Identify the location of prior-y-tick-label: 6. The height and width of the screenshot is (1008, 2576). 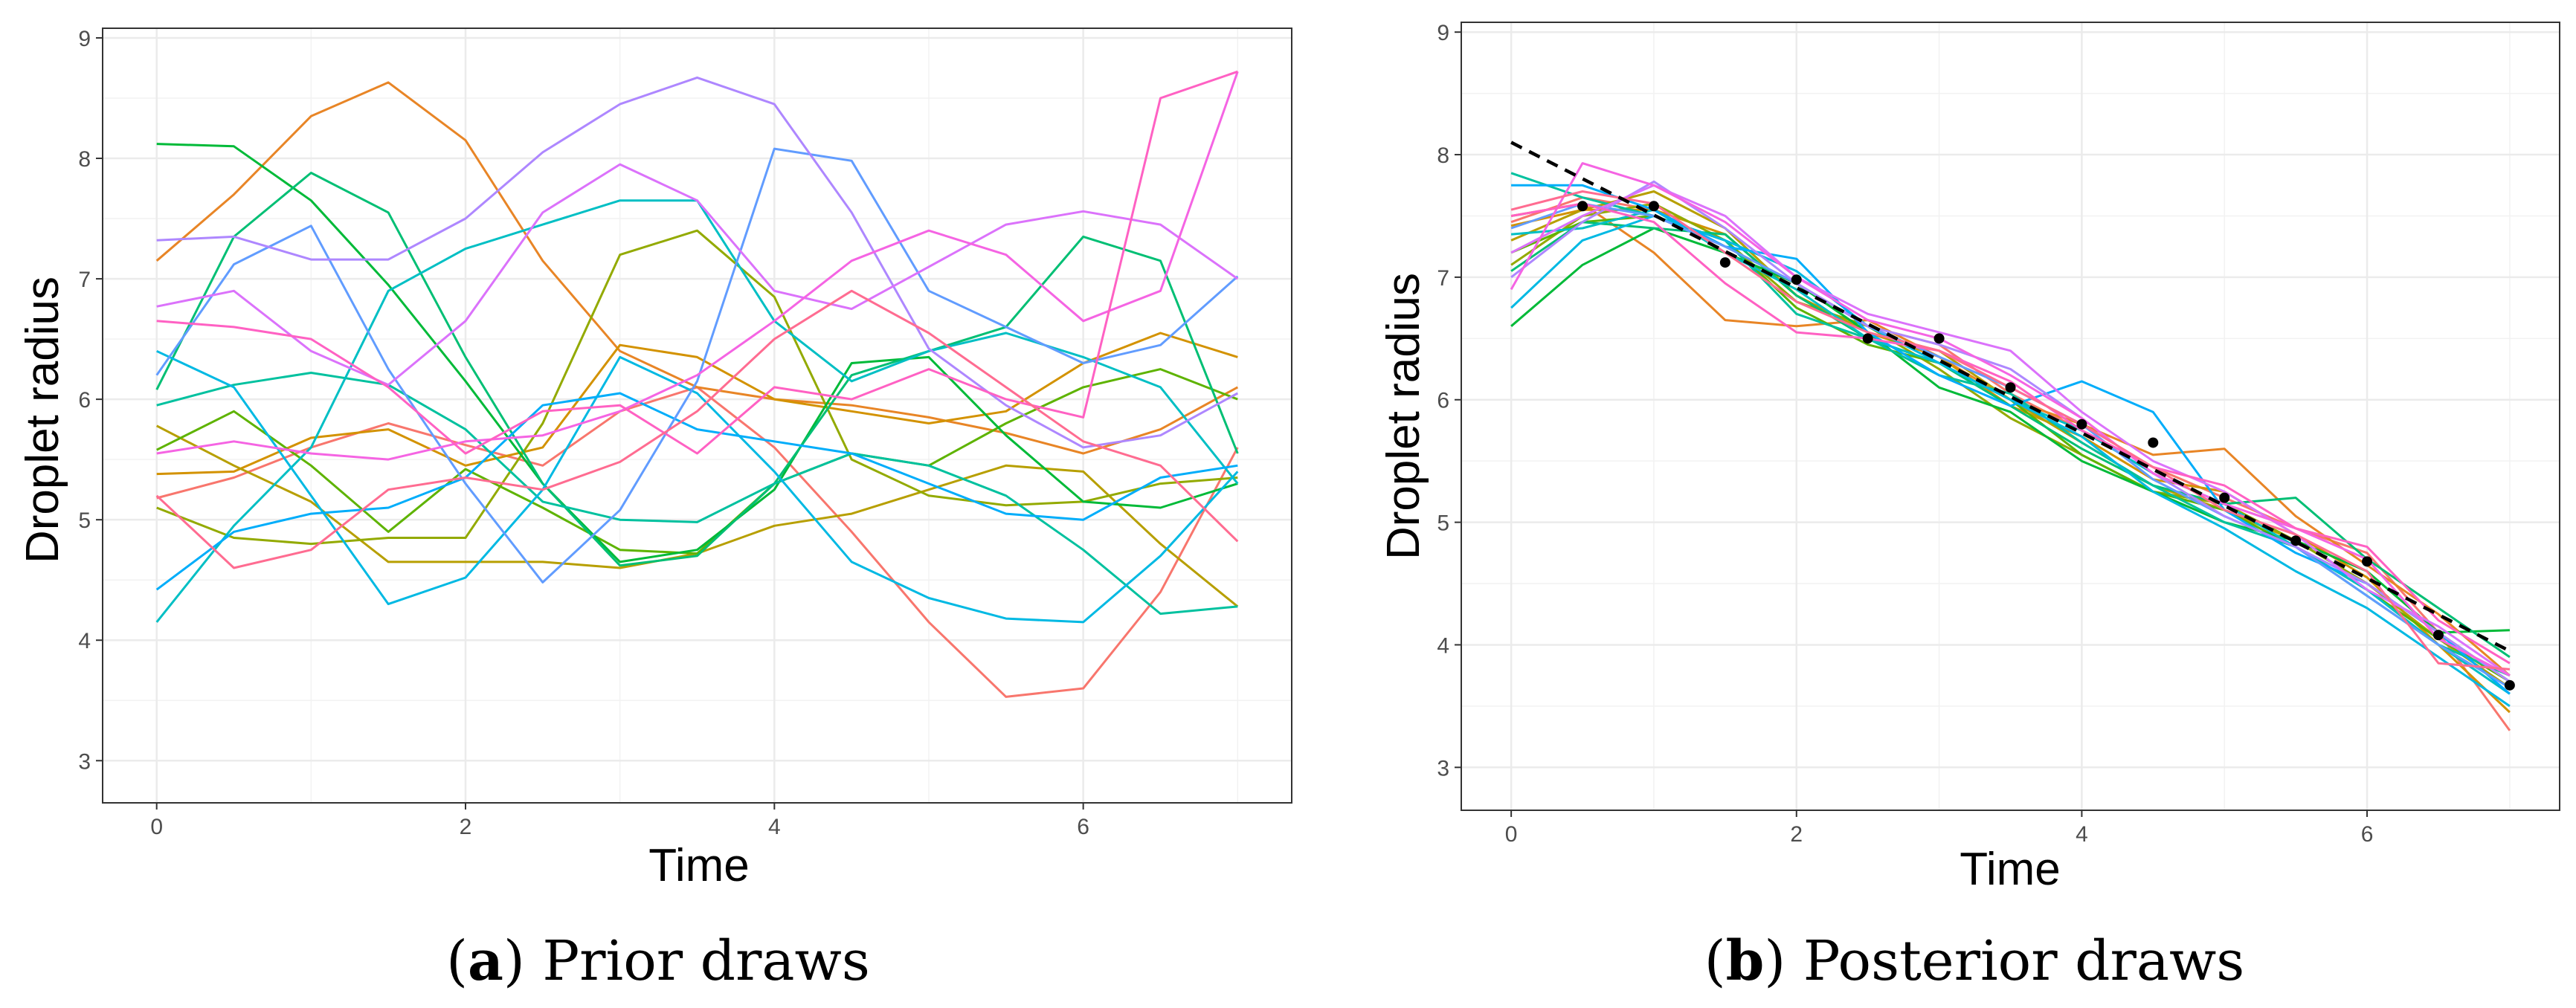
(84, 401).